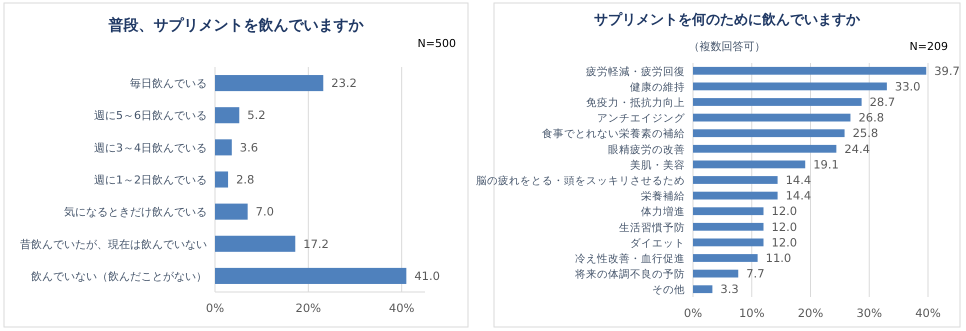  What do you see at coordinates (150, 180) in the screenshot?
I see `y-tick-label: 週に1～2日飲んでいる` at bounding box center [150, 180].